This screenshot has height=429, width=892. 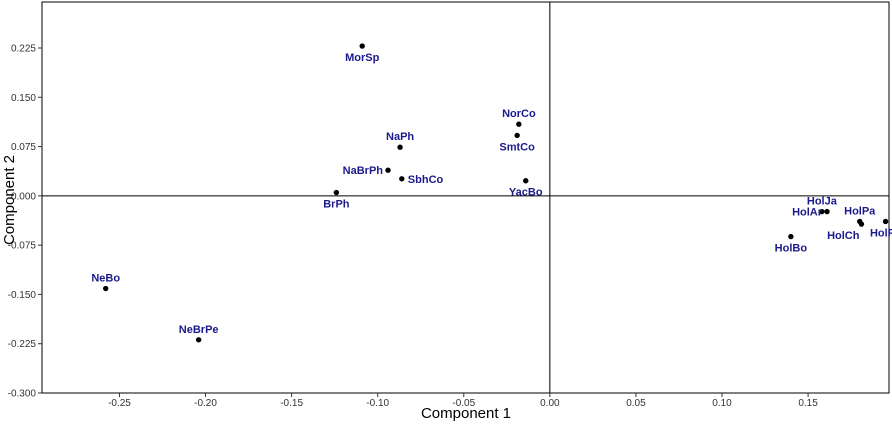 What do you see at coordinates (23, 196) in the screenshot?
I see `y-tick-label: 0.000` at bounding box center [23, 196].